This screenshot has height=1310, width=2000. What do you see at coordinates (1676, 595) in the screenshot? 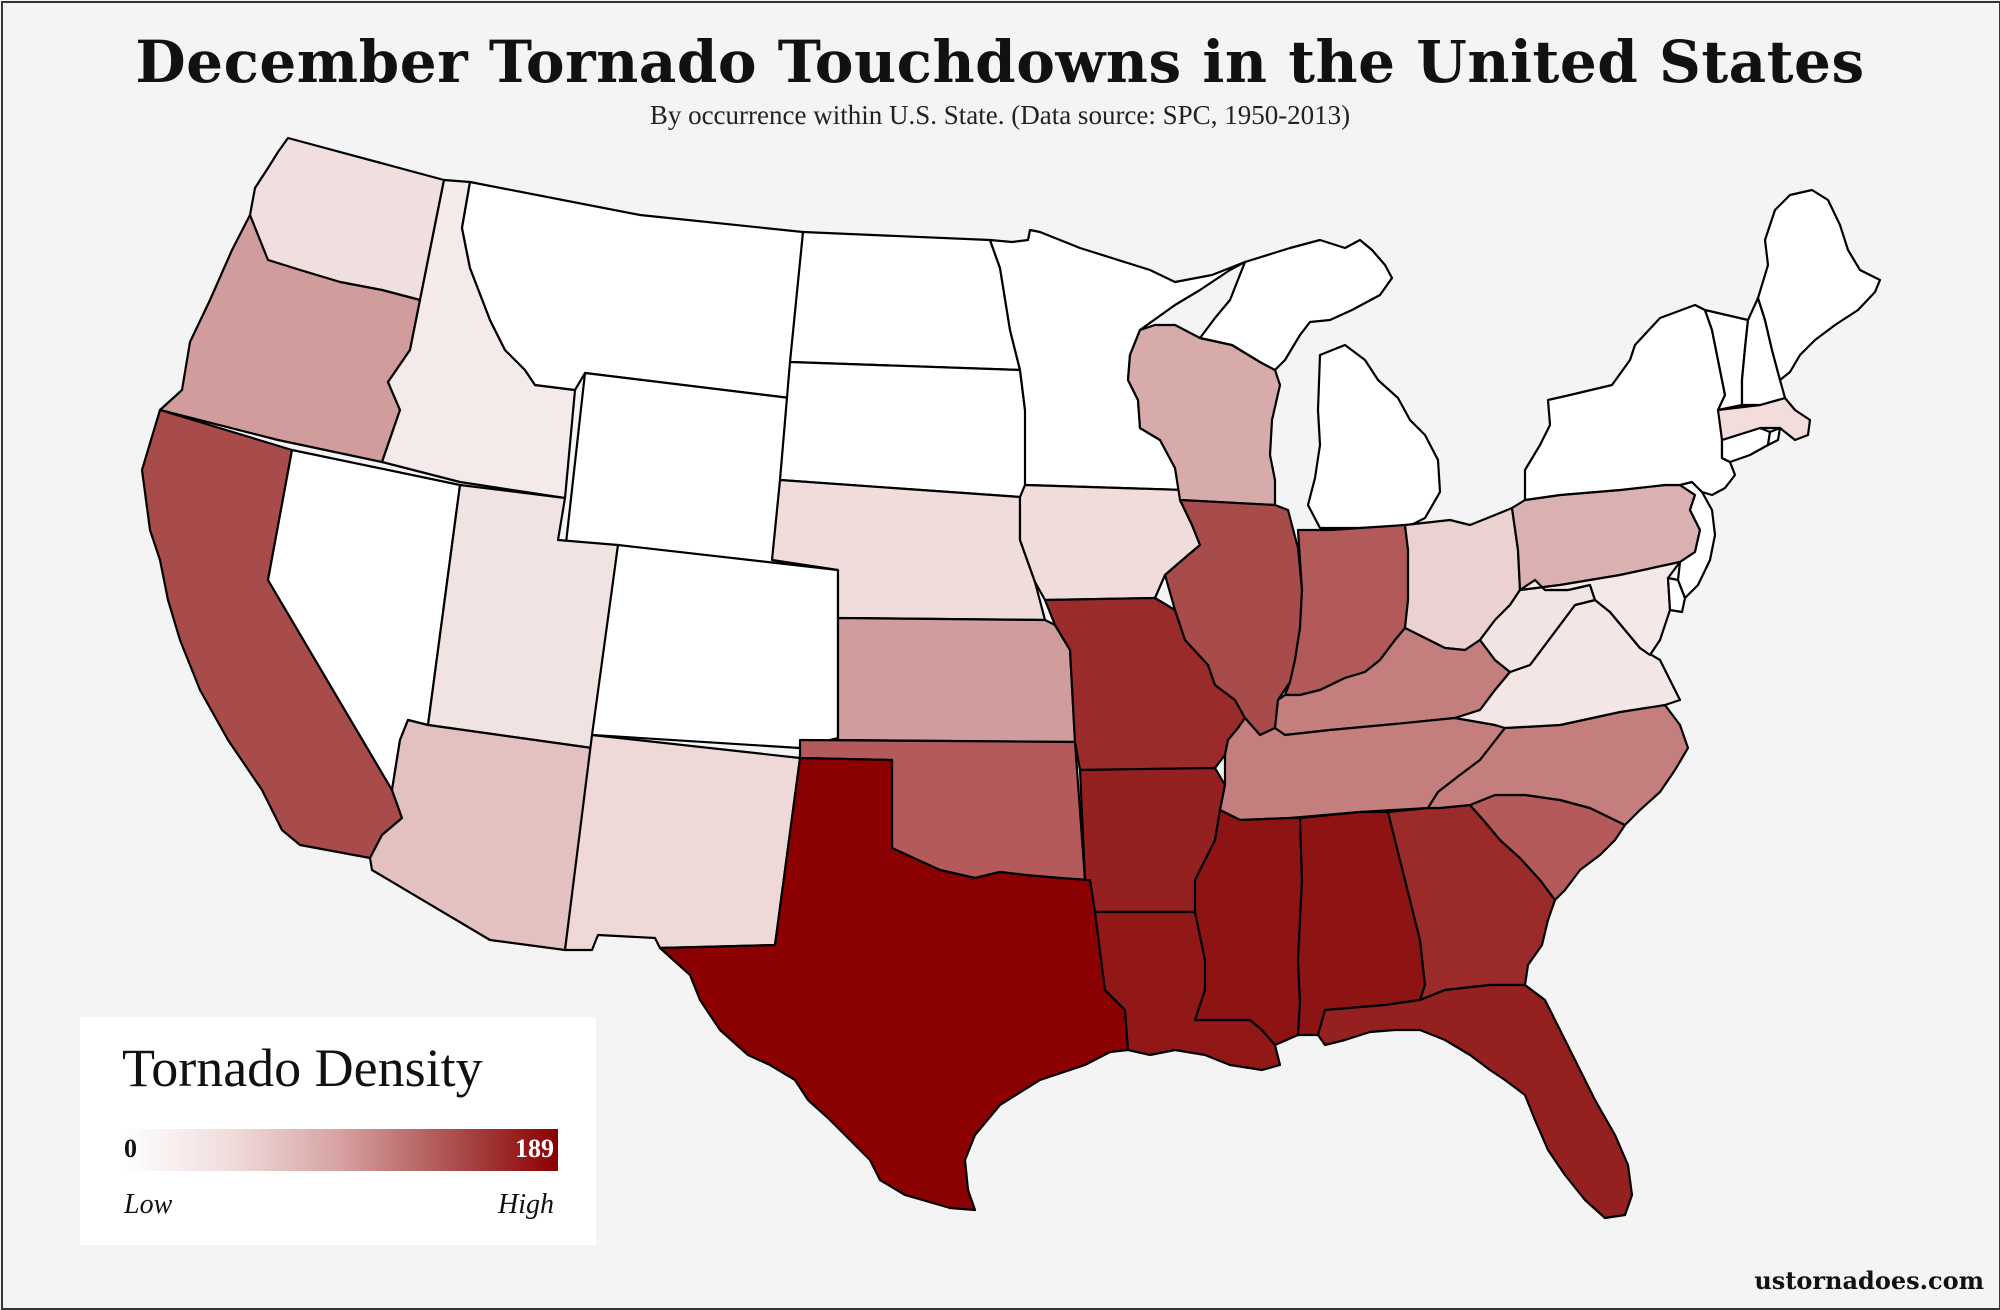
I see `state-delaware` at bounding box center [1676, 595].